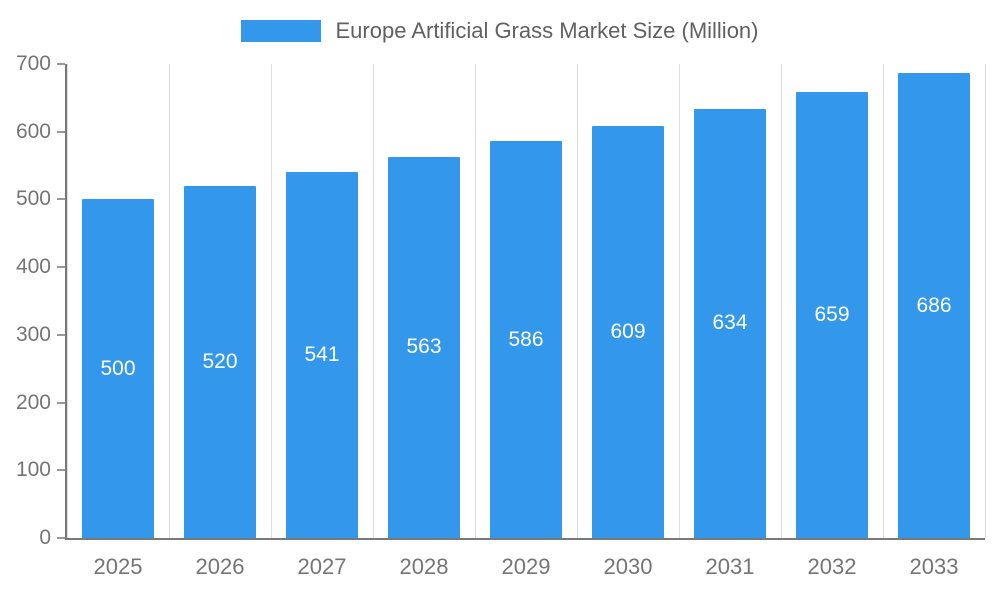  I want to click on bar-value-label: 541, so click(322, 354).